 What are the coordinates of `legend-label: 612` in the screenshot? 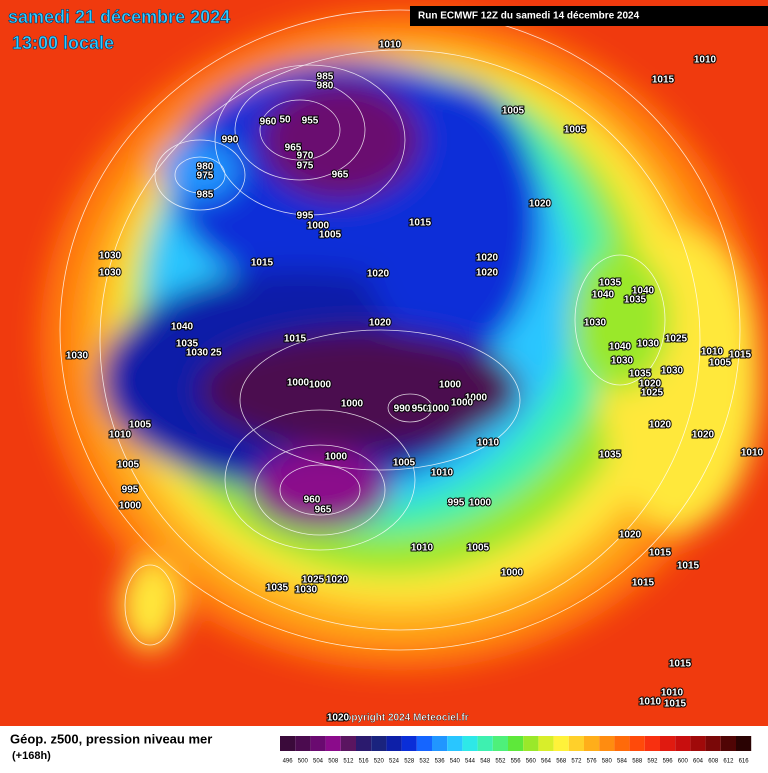 It's located at (728, 762).